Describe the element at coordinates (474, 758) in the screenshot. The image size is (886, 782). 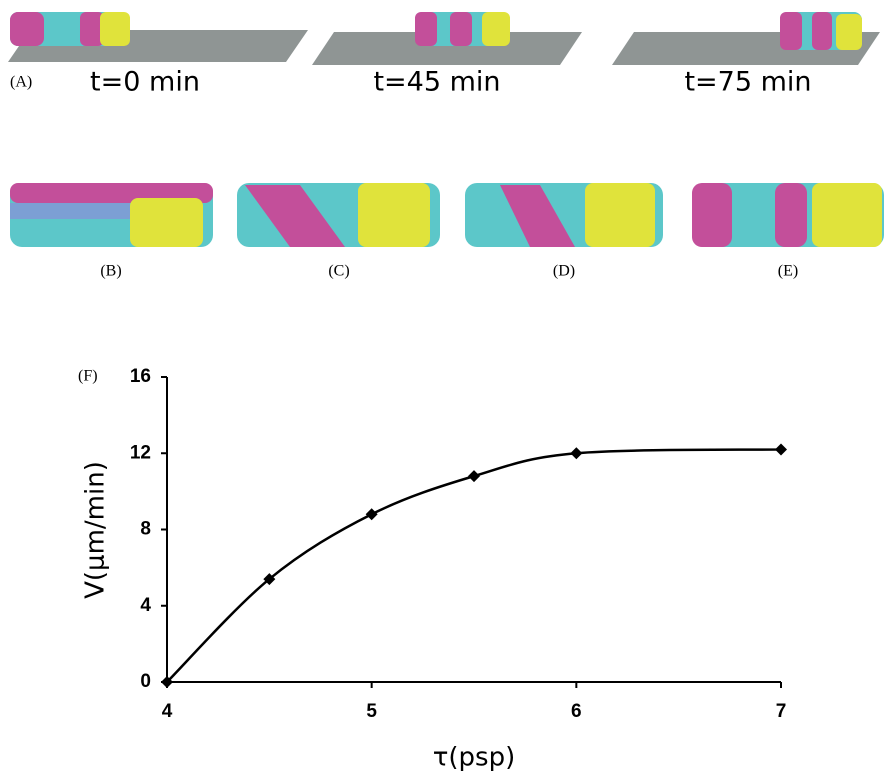
I see `x-axis-label: τ(psp)` at that location.